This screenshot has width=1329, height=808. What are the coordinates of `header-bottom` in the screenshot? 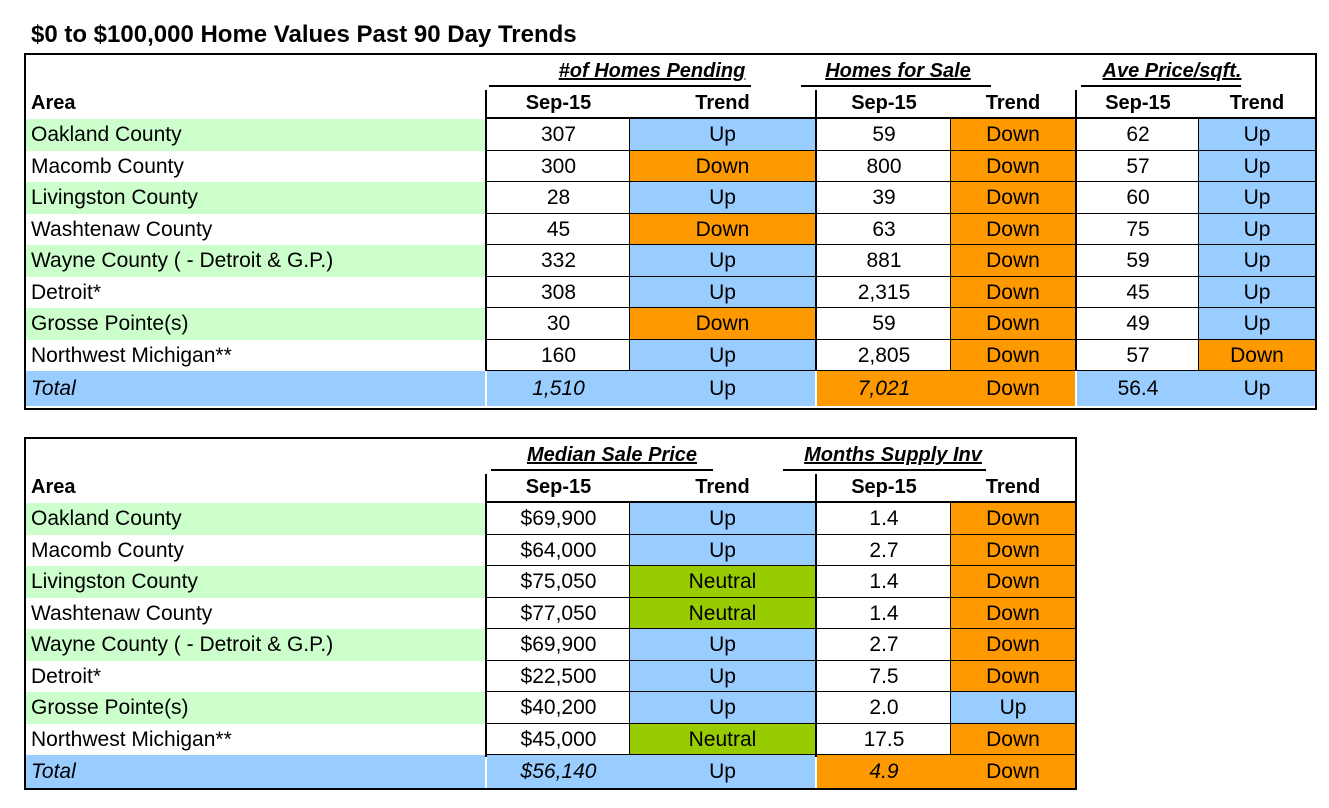 It's located at (781, 502).